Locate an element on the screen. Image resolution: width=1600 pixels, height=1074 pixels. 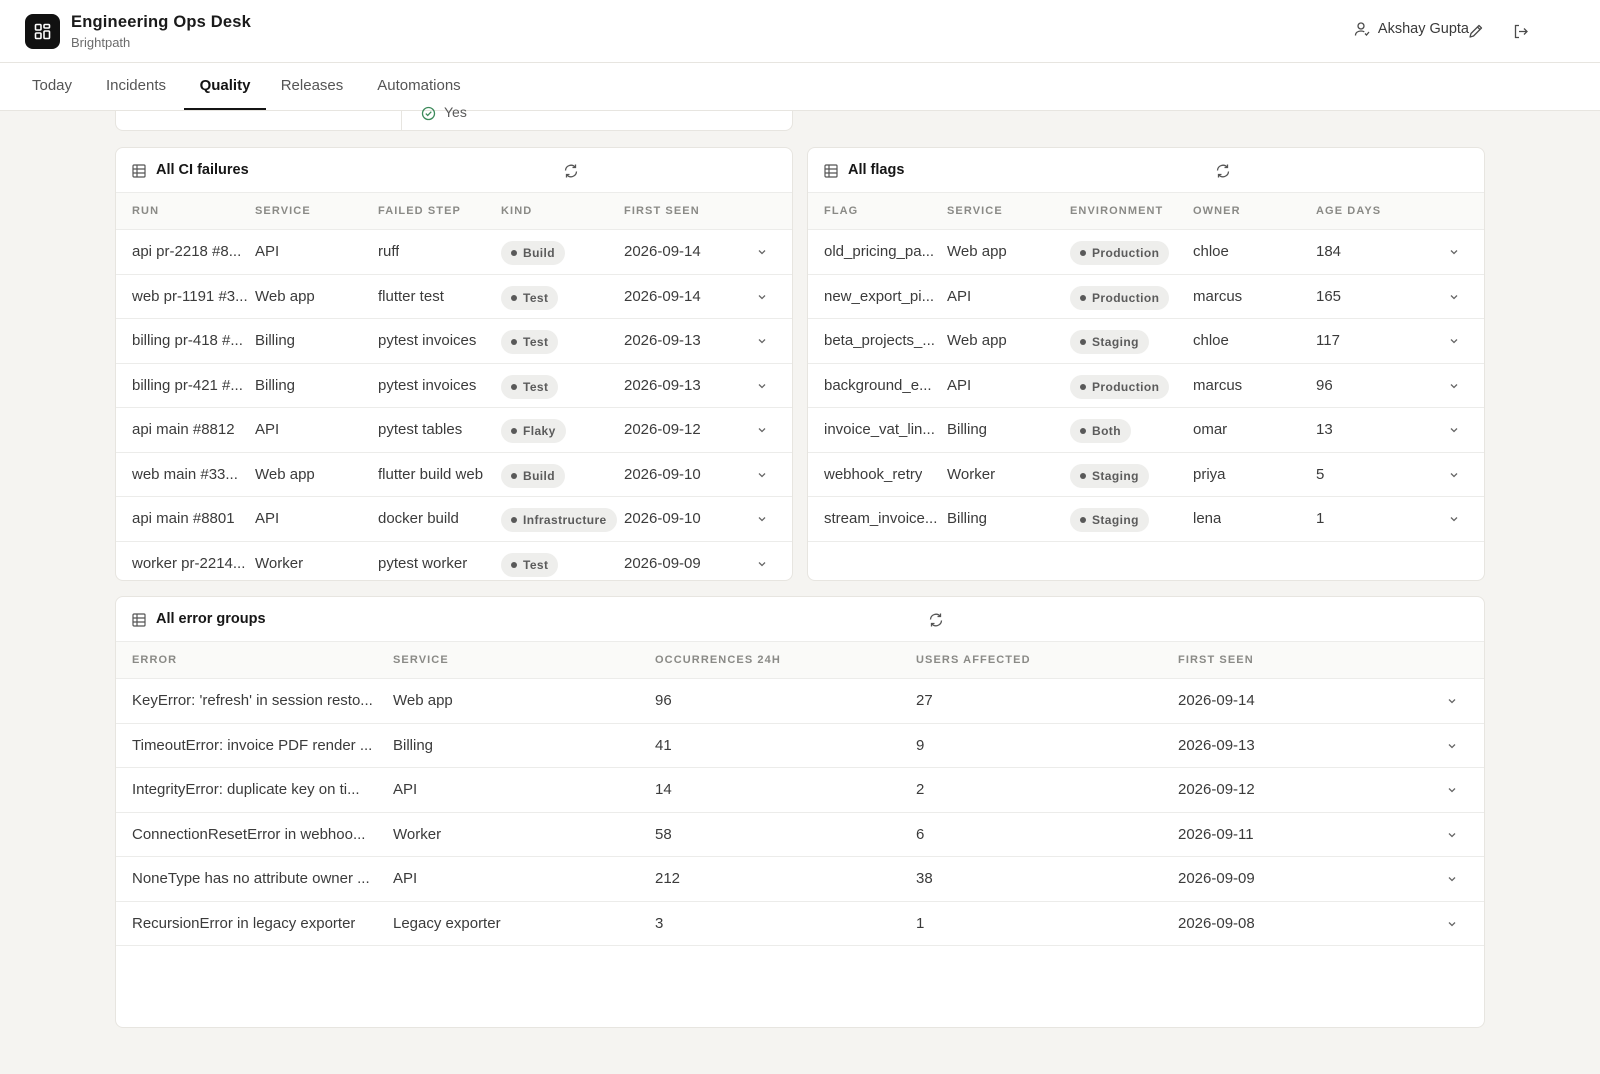
logout-button is located at coordinates (1520, 31).